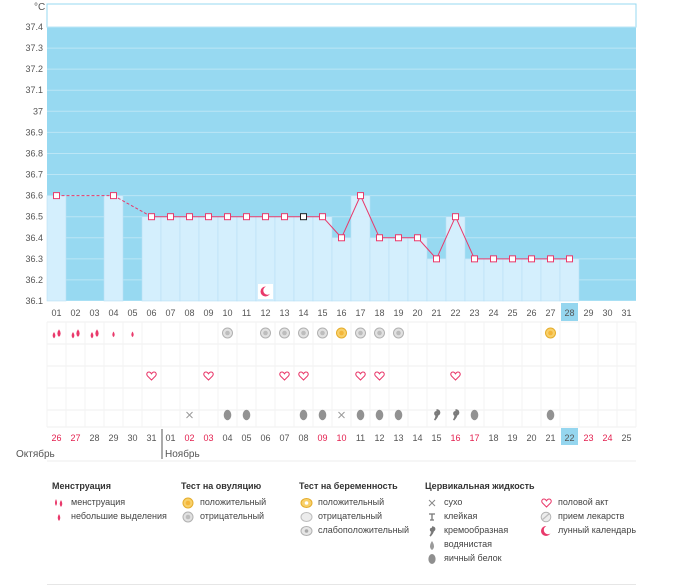 Image resolution: width=675 pixels, height=587 pixels. I want to click on legend-item-pregnancy-positive: положительный, so click(354, 502).